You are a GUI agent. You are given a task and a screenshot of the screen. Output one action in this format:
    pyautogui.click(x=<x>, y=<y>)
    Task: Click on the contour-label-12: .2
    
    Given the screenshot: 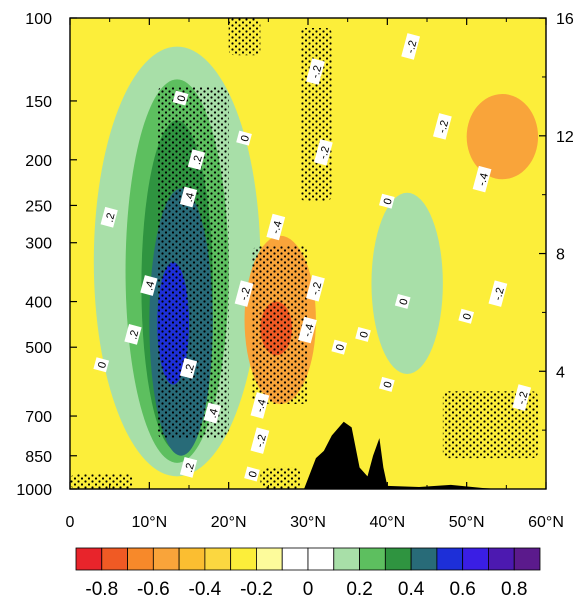 What is the action you would take?
    pyautogui.click(x=196, y=160)
    